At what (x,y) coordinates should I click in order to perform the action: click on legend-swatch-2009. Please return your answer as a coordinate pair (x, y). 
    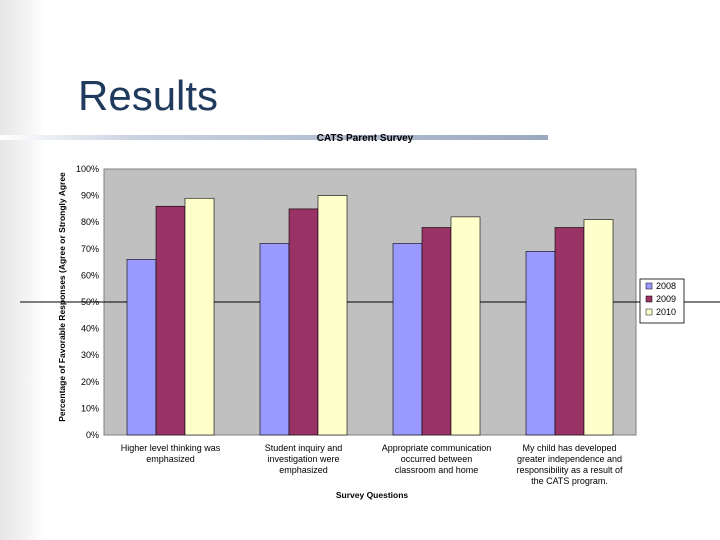
    Looking at the image, I should click on (649, 299).